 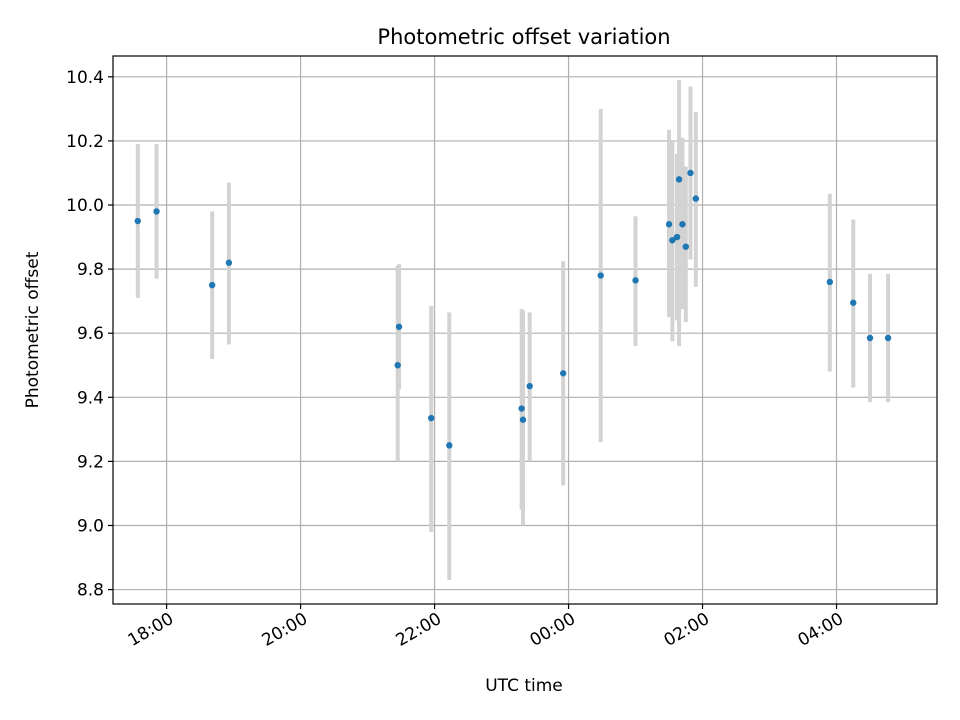 I want to click on y-tick-label: 10.4, so click(x=85, y=78).